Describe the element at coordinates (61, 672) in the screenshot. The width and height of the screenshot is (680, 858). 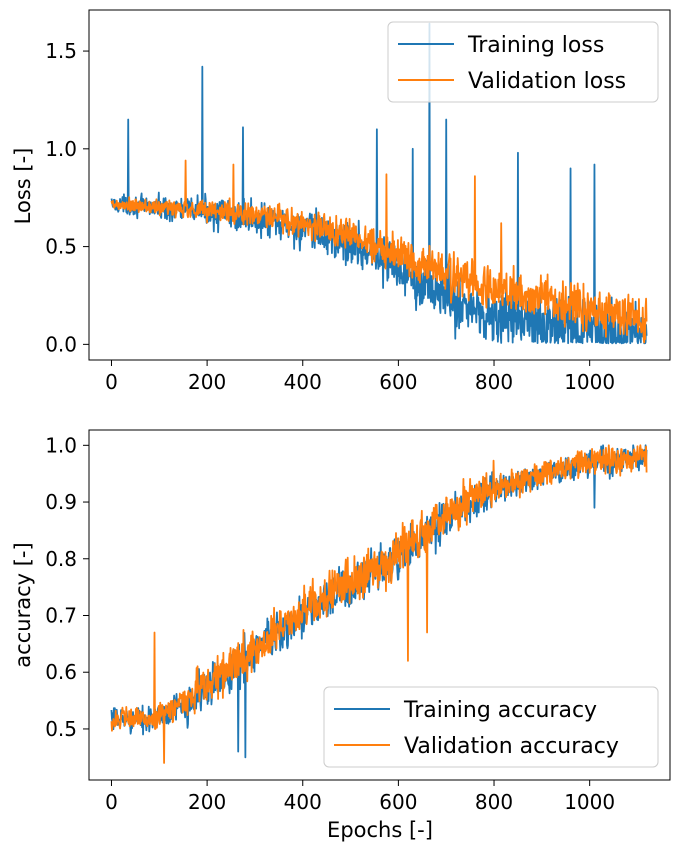
I see `y-tick-label: 0.6` at that location.